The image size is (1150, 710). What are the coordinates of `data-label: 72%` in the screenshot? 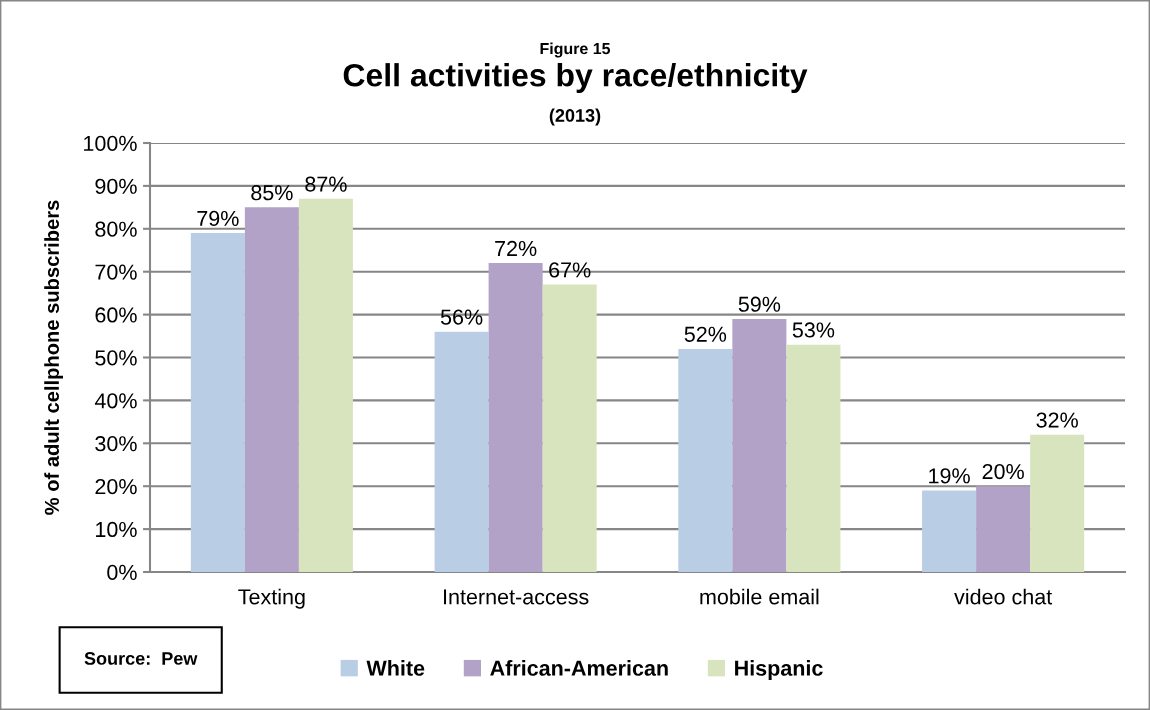 It's located at (516, 248).